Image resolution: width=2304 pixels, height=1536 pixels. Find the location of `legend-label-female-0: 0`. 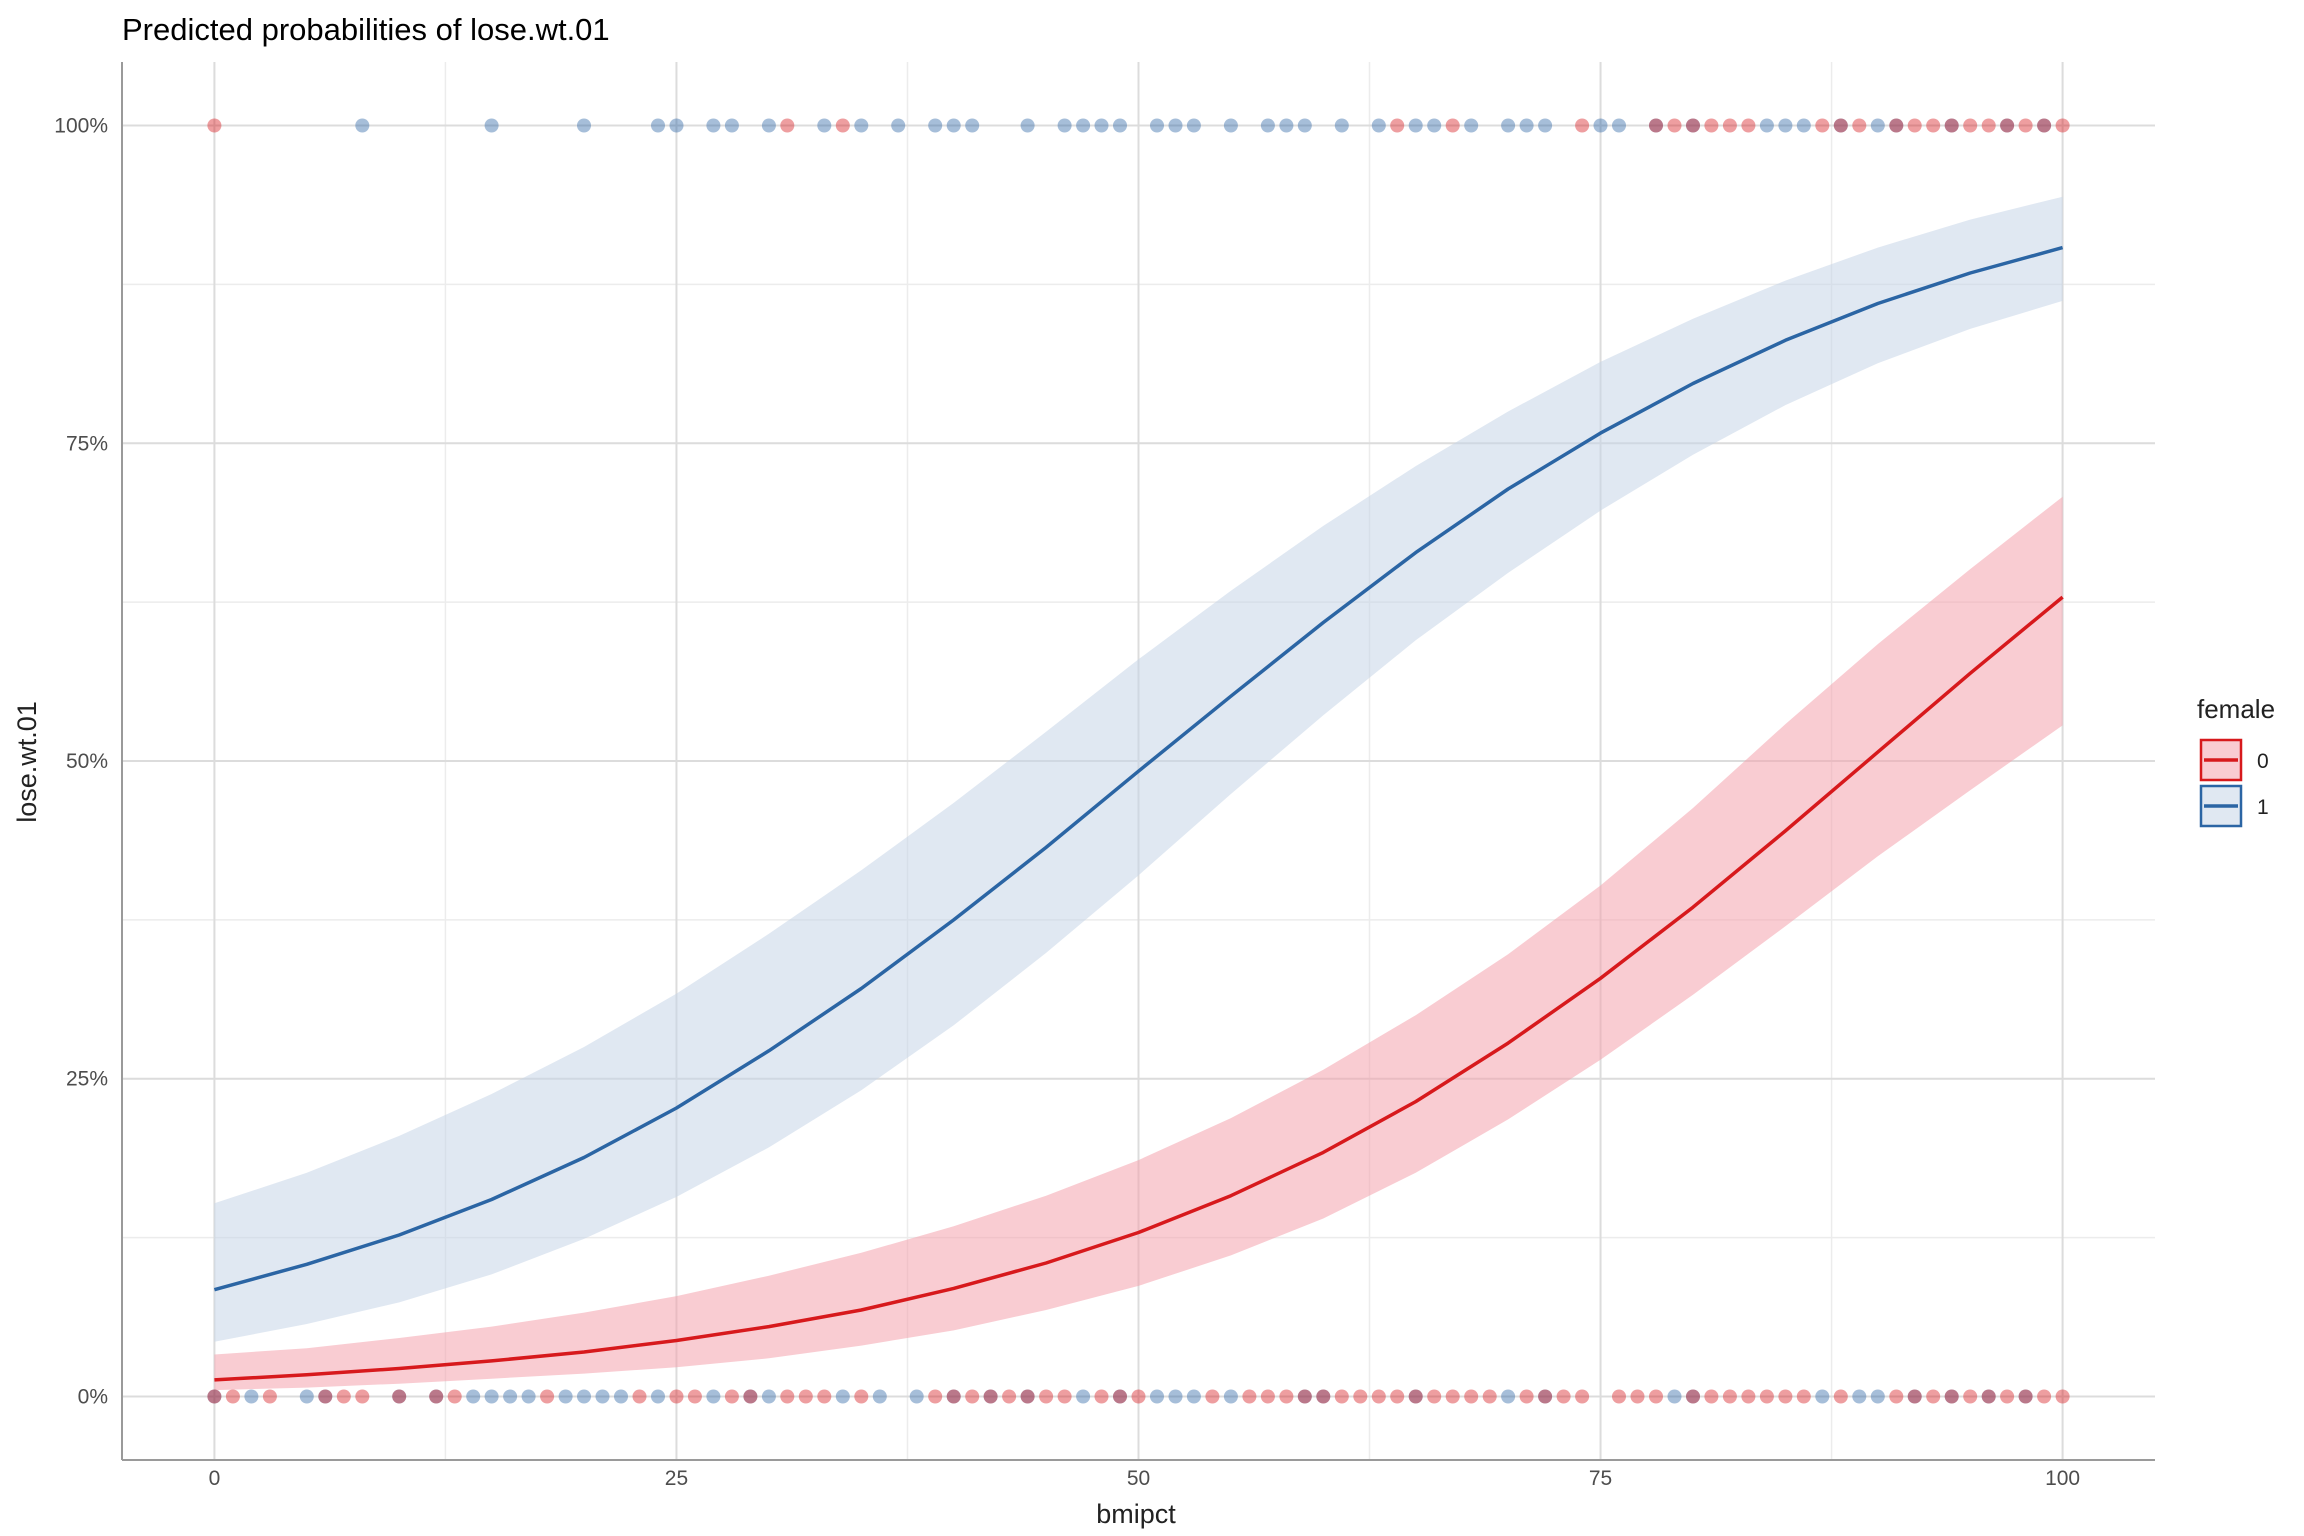

legend-label-female-0: 0 is located at coordinates (2263, 761).